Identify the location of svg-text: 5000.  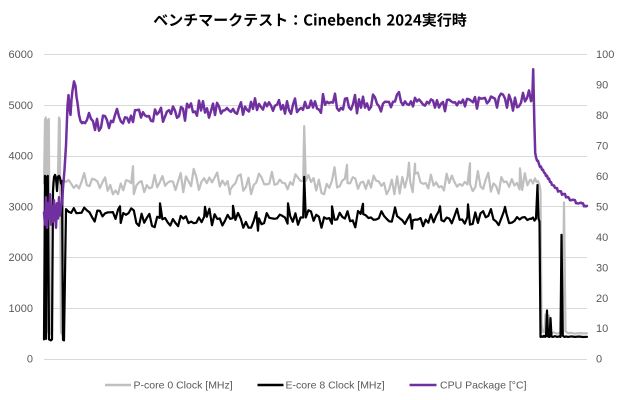
(21, 106).